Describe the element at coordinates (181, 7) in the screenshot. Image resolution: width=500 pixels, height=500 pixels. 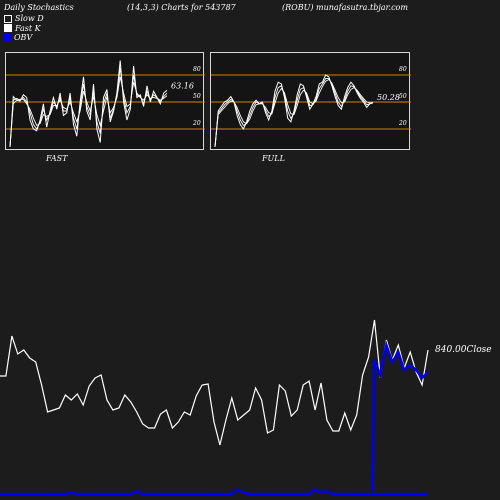
I see `chart-params: (14,3,3) Charts for 543787` at that location.